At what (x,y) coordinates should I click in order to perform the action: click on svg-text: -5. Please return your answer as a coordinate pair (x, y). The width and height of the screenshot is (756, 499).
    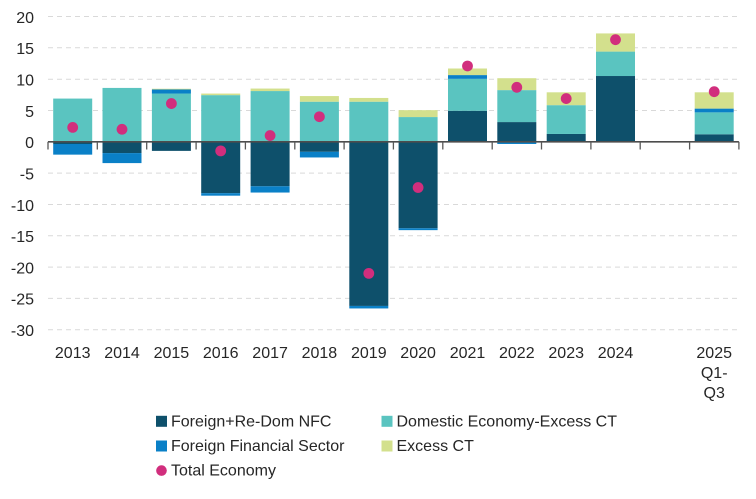
    Looking at the image, I should click on (27, 174).